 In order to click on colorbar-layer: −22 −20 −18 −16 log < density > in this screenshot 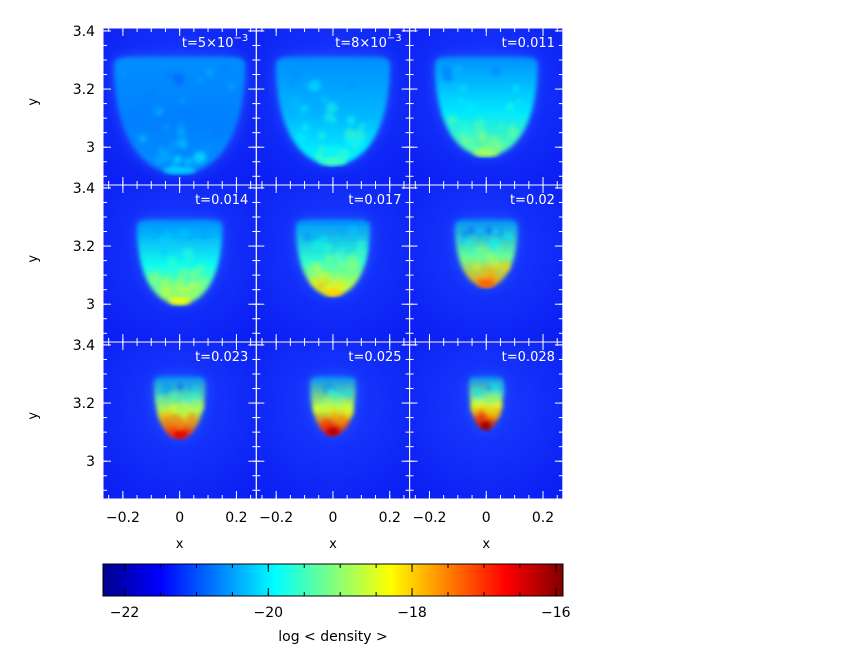, I will do `click(336, 604)`.